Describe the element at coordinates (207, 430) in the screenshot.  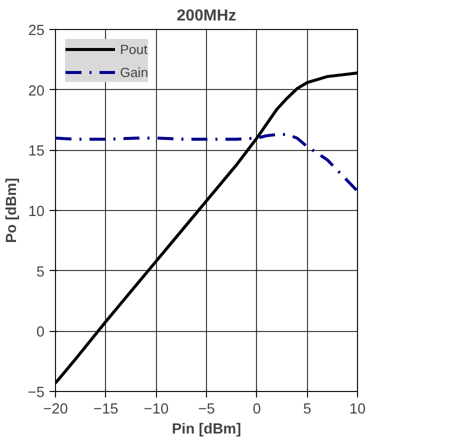
I see `x-axis-title: Pin [dBm]` at that location.